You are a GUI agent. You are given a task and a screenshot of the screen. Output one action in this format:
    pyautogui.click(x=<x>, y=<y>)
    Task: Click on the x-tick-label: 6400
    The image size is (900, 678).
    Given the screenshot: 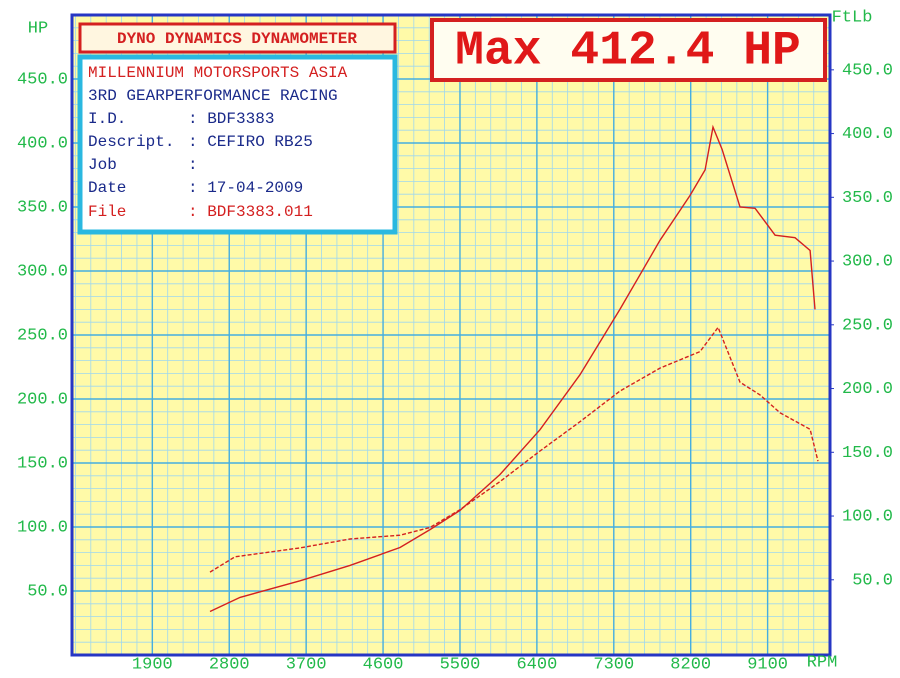 What is the action you would take?
    pyautogui.click(x=536, y=664)
    